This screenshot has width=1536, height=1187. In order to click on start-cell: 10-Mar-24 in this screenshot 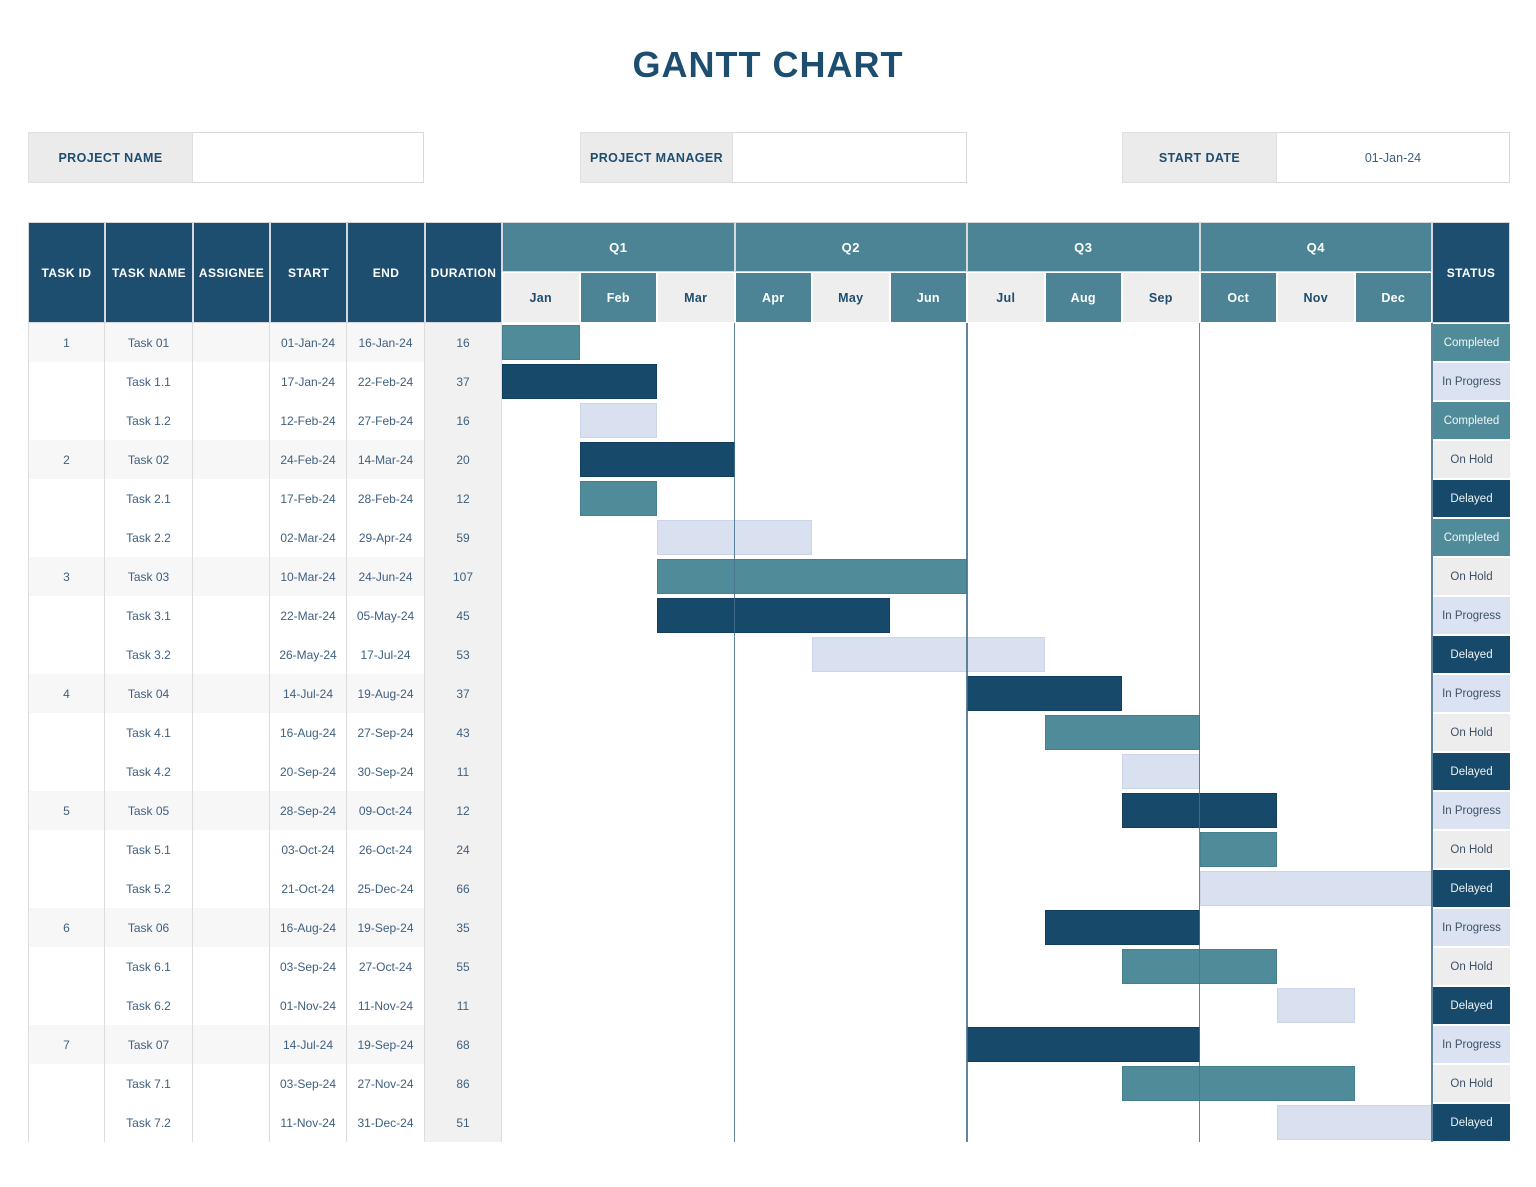, I will do `click(308, 576)`.